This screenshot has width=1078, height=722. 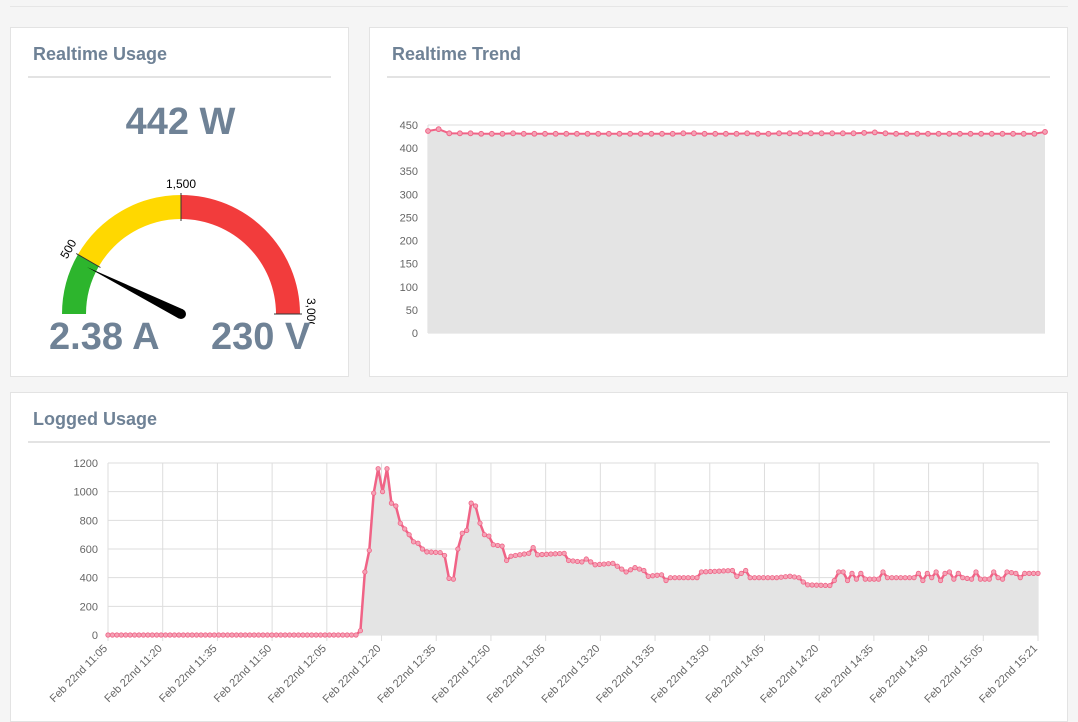 I want to click on voltage-readout: 230 V, so click(x=261, y=337).